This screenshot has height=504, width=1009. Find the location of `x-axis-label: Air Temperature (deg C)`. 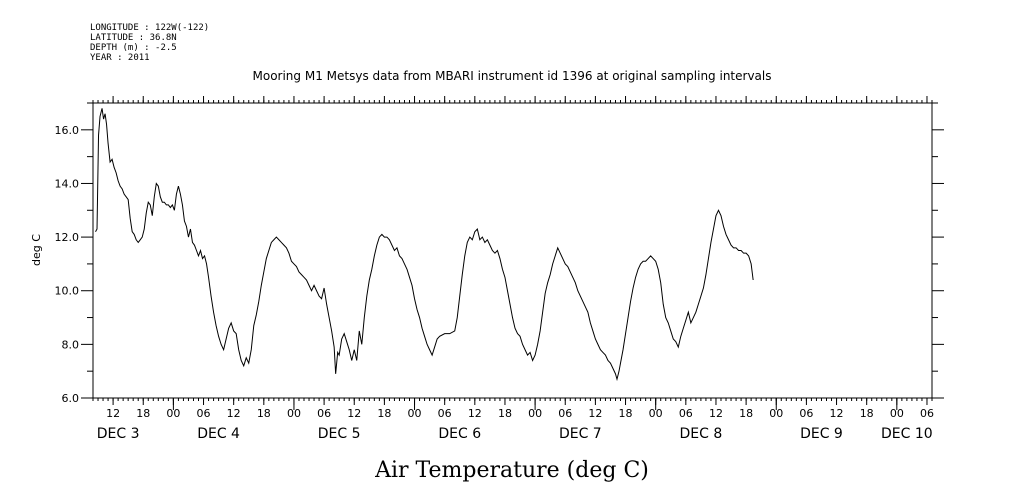

x-axis-label: Air Temperature (deg C) is located at coordinates (511, 470).